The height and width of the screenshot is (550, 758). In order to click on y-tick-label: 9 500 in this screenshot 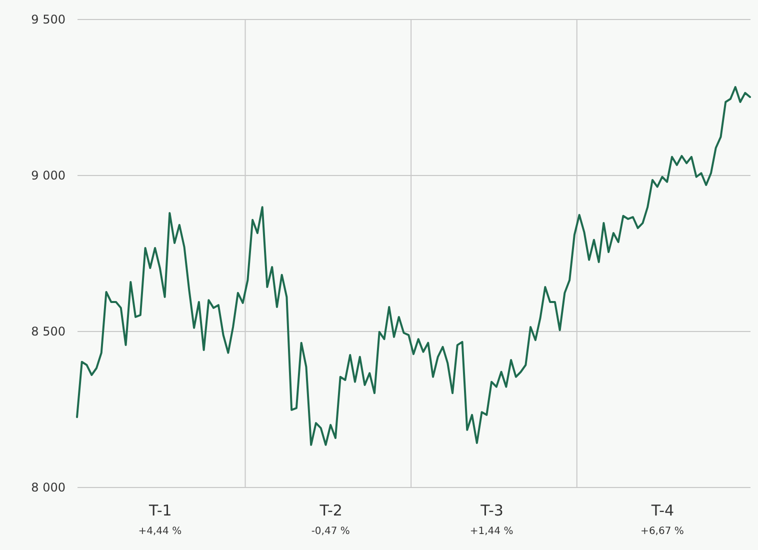, I will do `click(48, 19)`.